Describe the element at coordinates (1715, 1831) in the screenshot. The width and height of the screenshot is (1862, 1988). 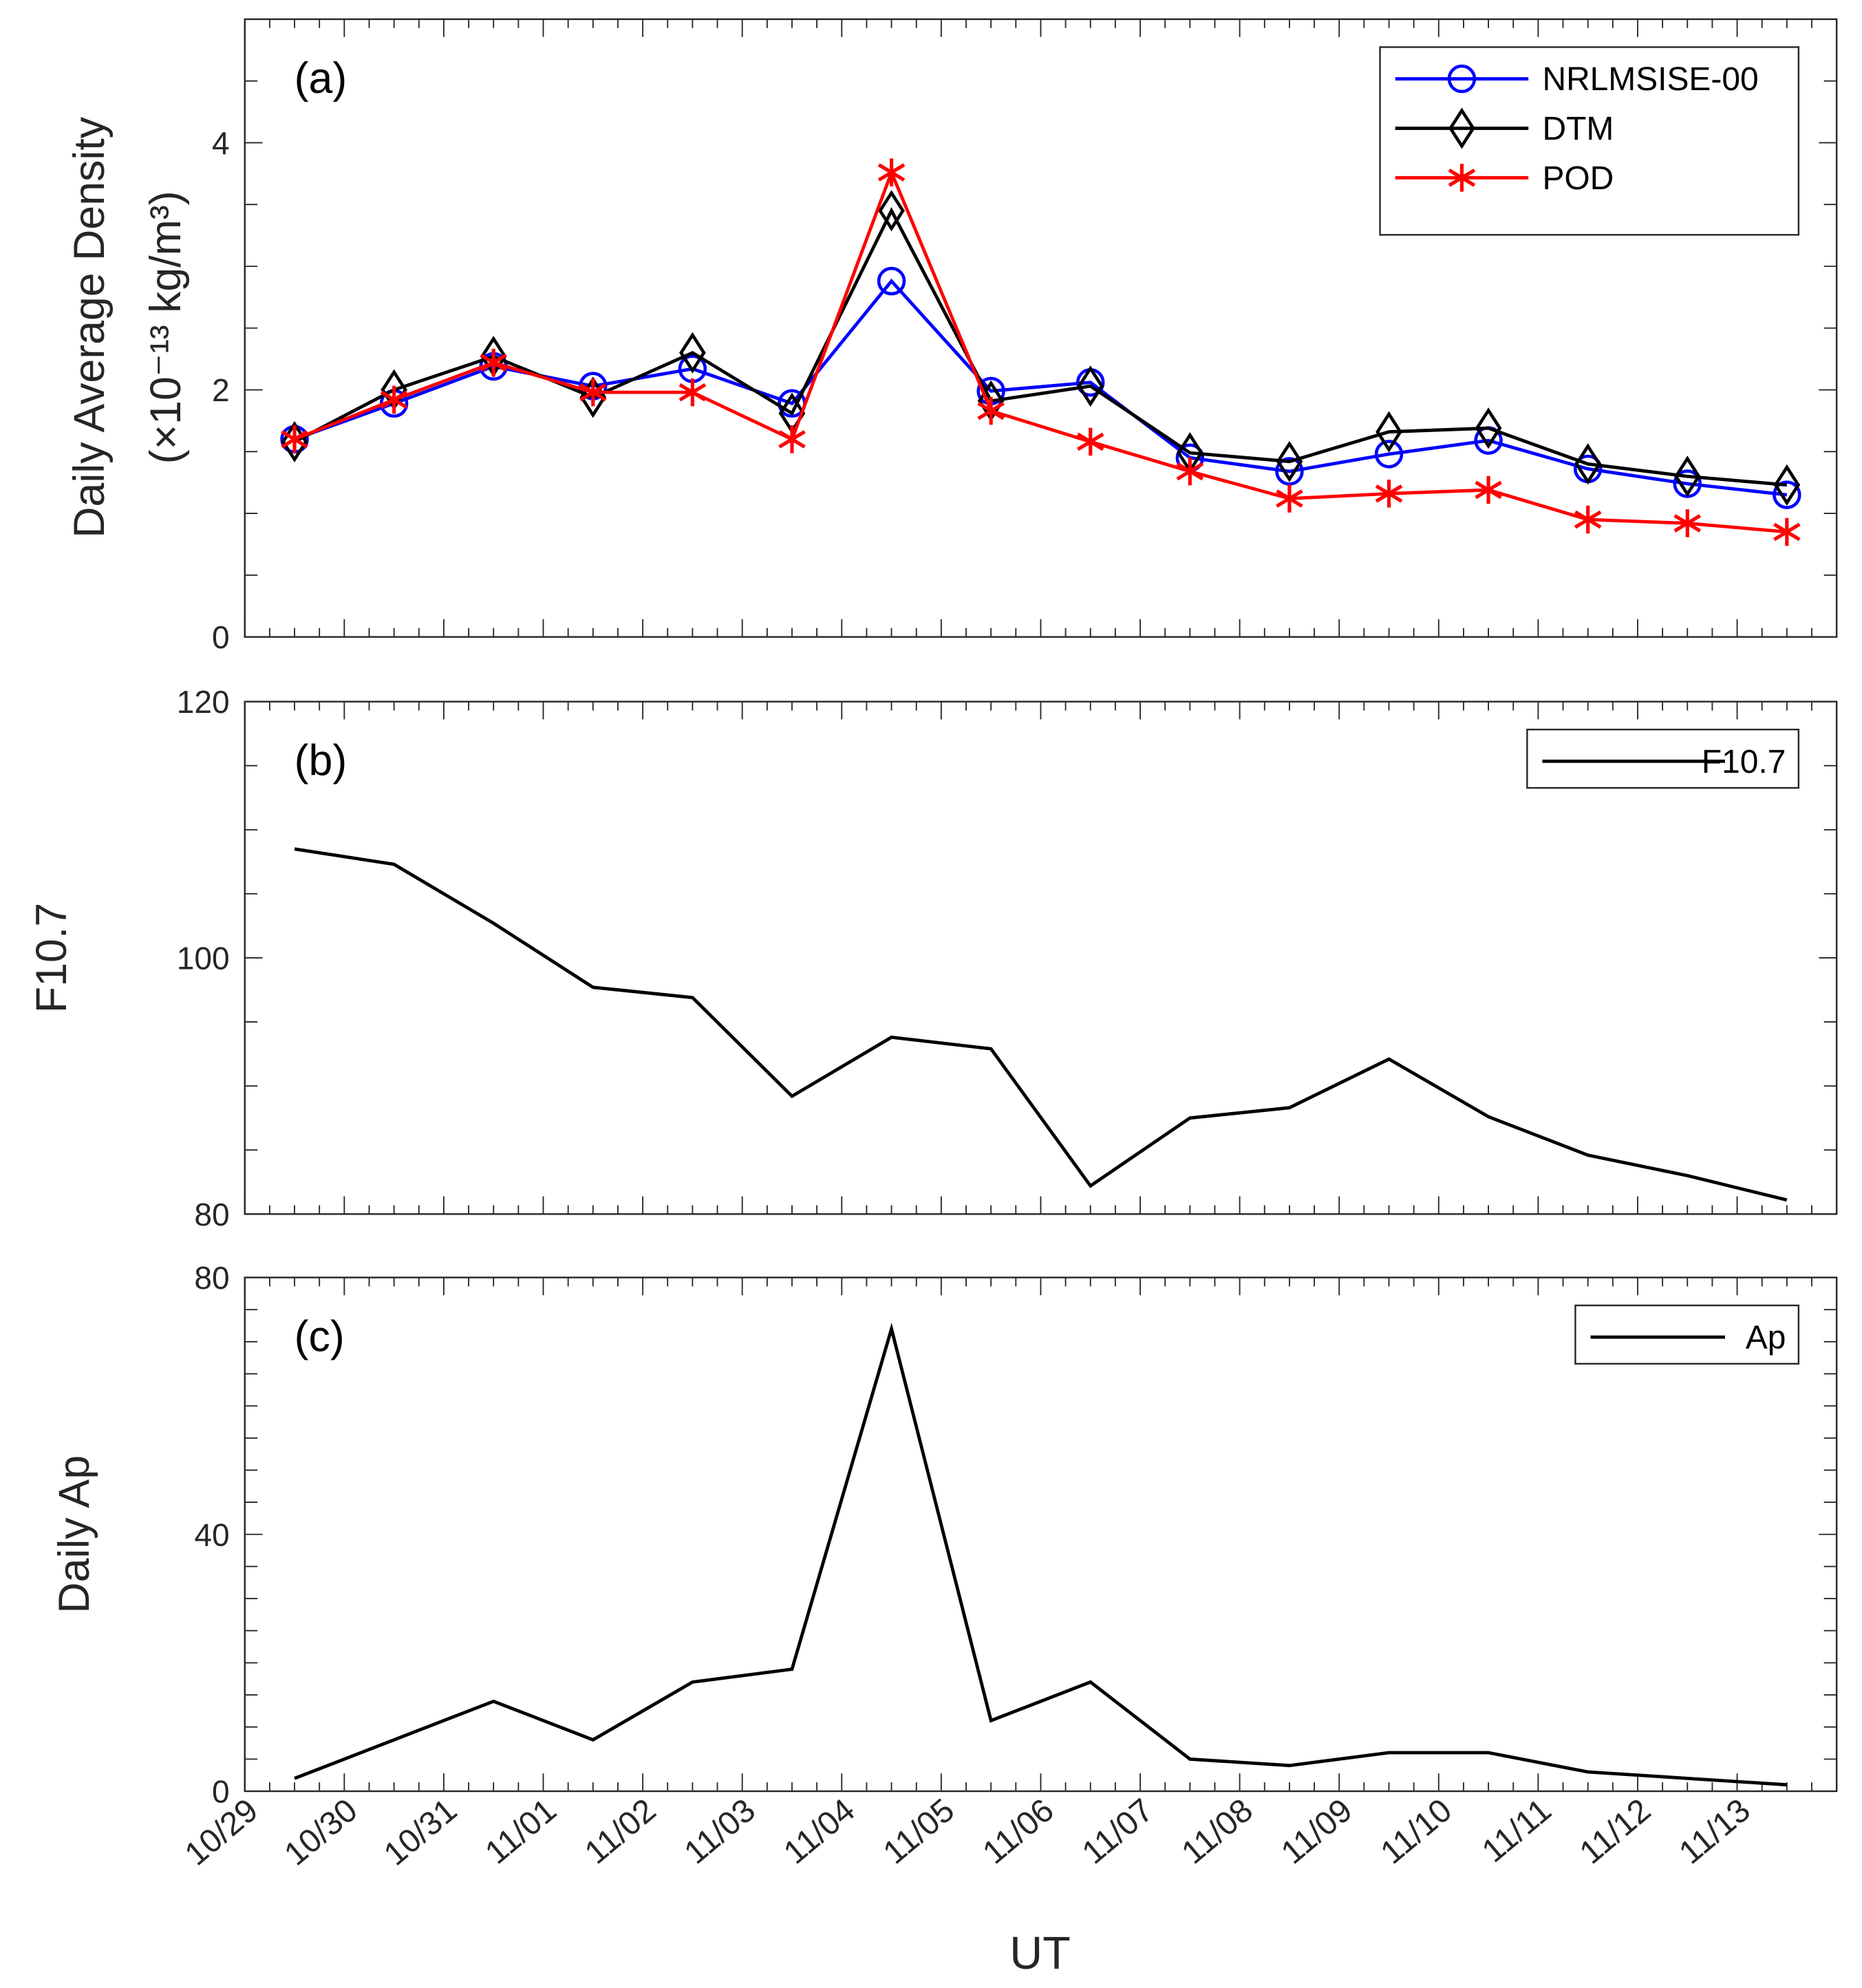
I see `x-tick-label: 11/13` at that location.